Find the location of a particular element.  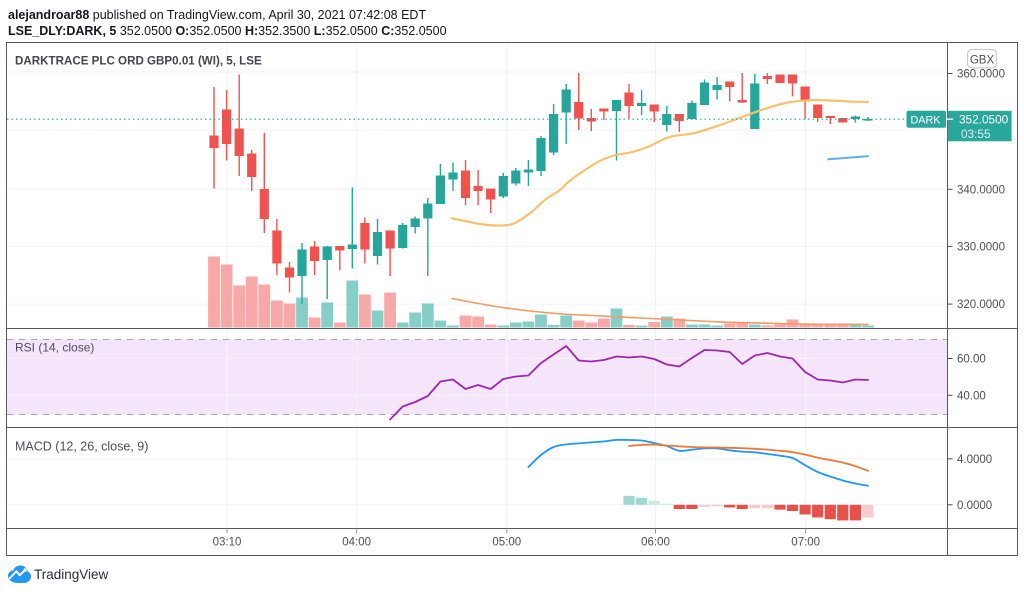

svg-text: 03:10 is located at coordinates (227, 543).